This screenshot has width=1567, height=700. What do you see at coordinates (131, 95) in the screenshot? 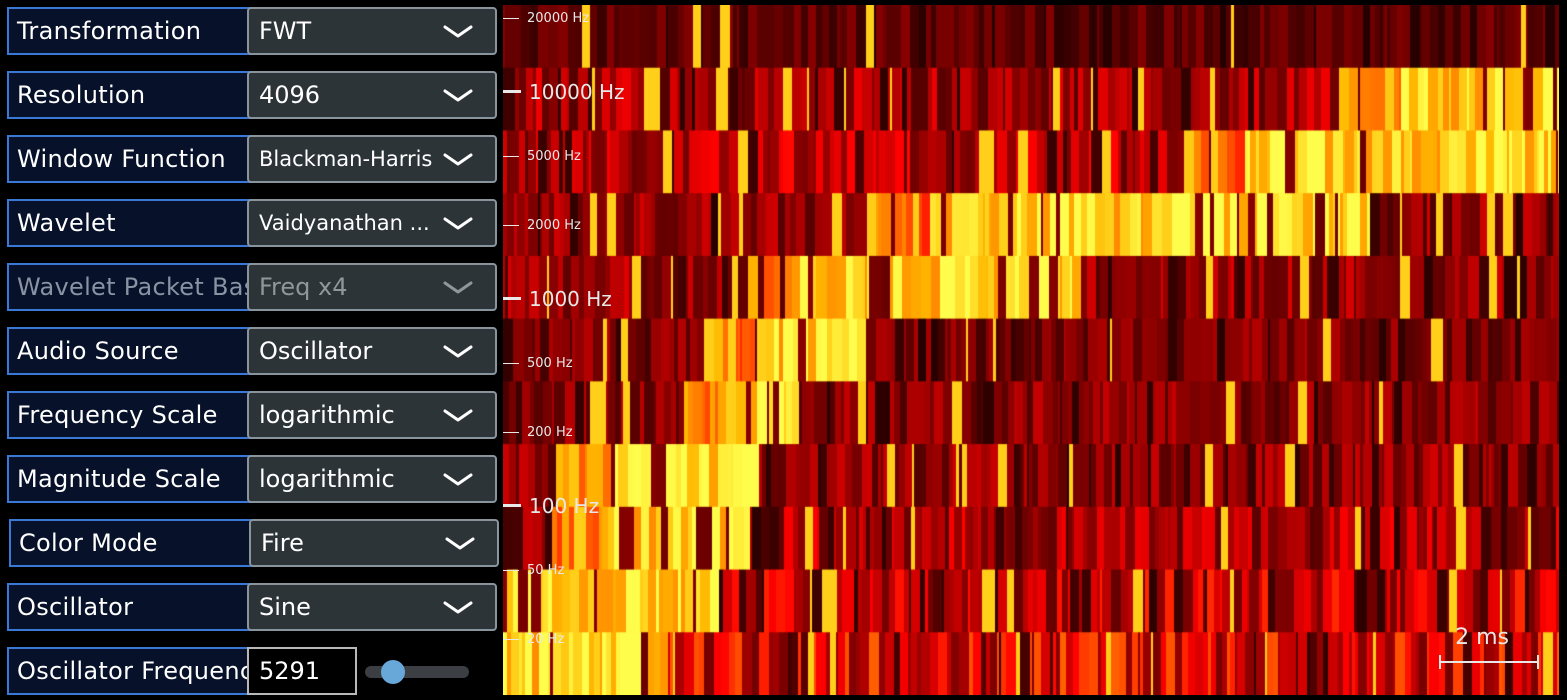
I see `resolution-label: Resolution` at bounding box center [131, 95].